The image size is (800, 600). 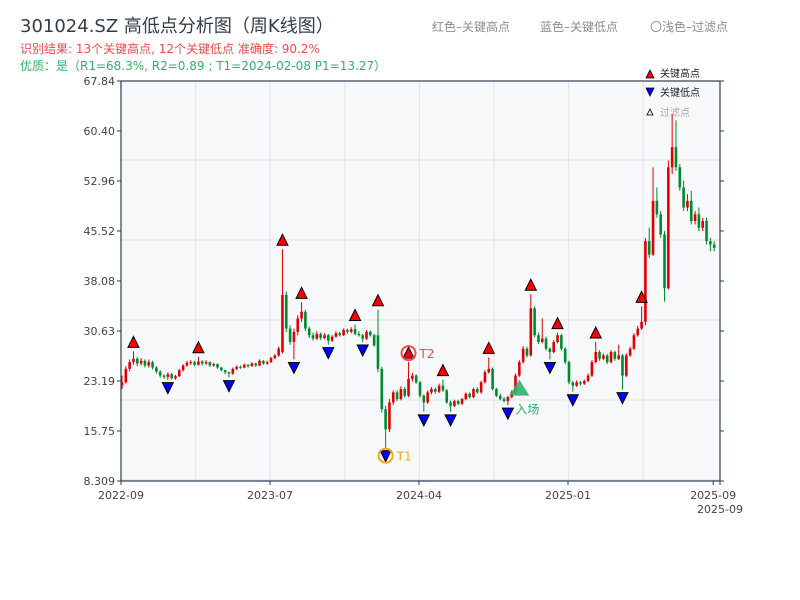 What do you see at coordinates (270, 495) in the screenshot?
I see `x-tick-label: 2023-07` at bounding box center [270, 495].